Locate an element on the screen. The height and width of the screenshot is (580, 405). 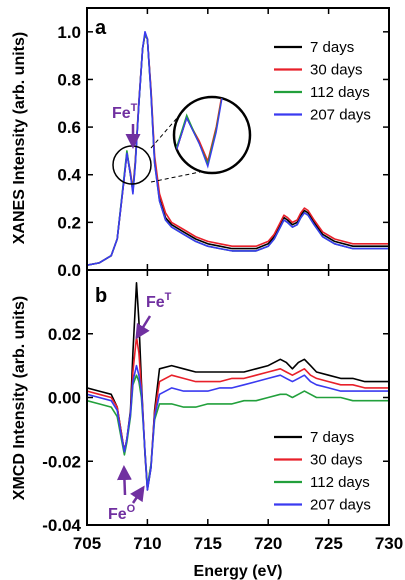
xanes-y-tick-label-3: 0.6 is located at coordinates (69, 127).